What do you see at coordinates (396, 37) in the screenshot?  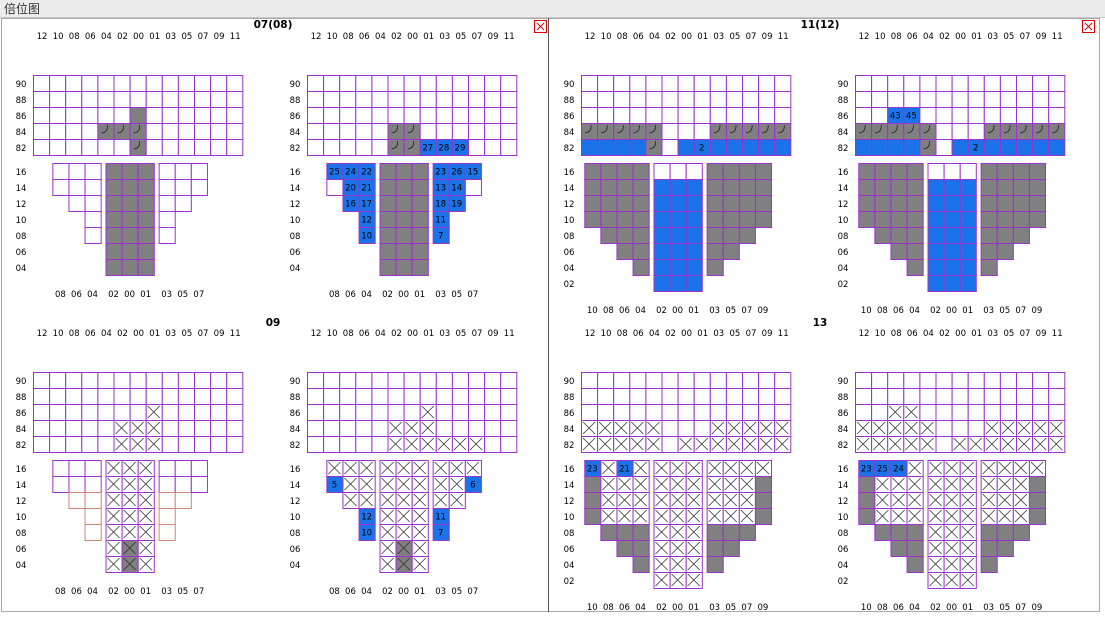 I see `row-number: 02` at bounding box center [396, 37].